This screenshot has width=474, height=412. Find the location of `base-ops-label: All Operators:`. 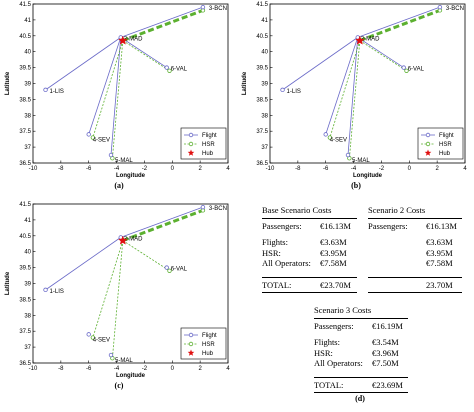

base-ops-label: All Operators: is located at coordinates (286, 263).